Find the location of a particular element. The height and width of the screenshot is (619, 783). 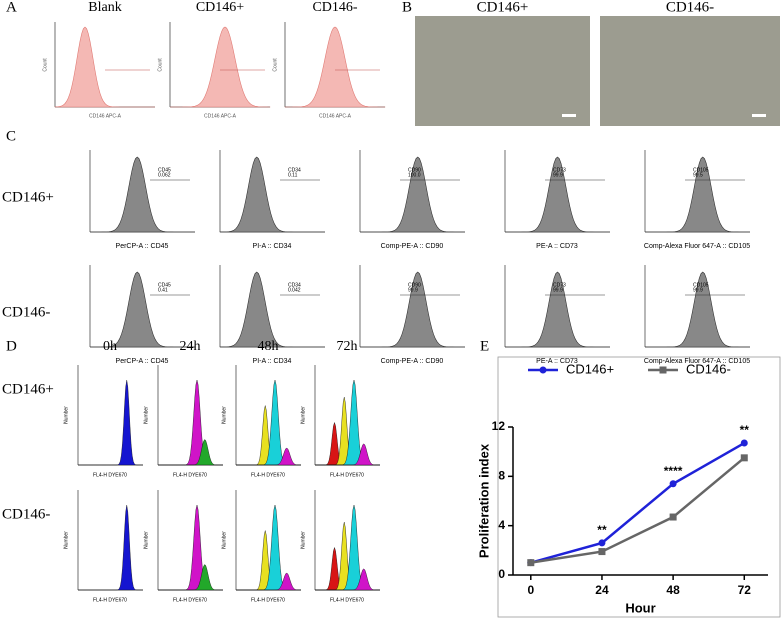

gate-value: 0.042 is located at coordinates (294, 290).